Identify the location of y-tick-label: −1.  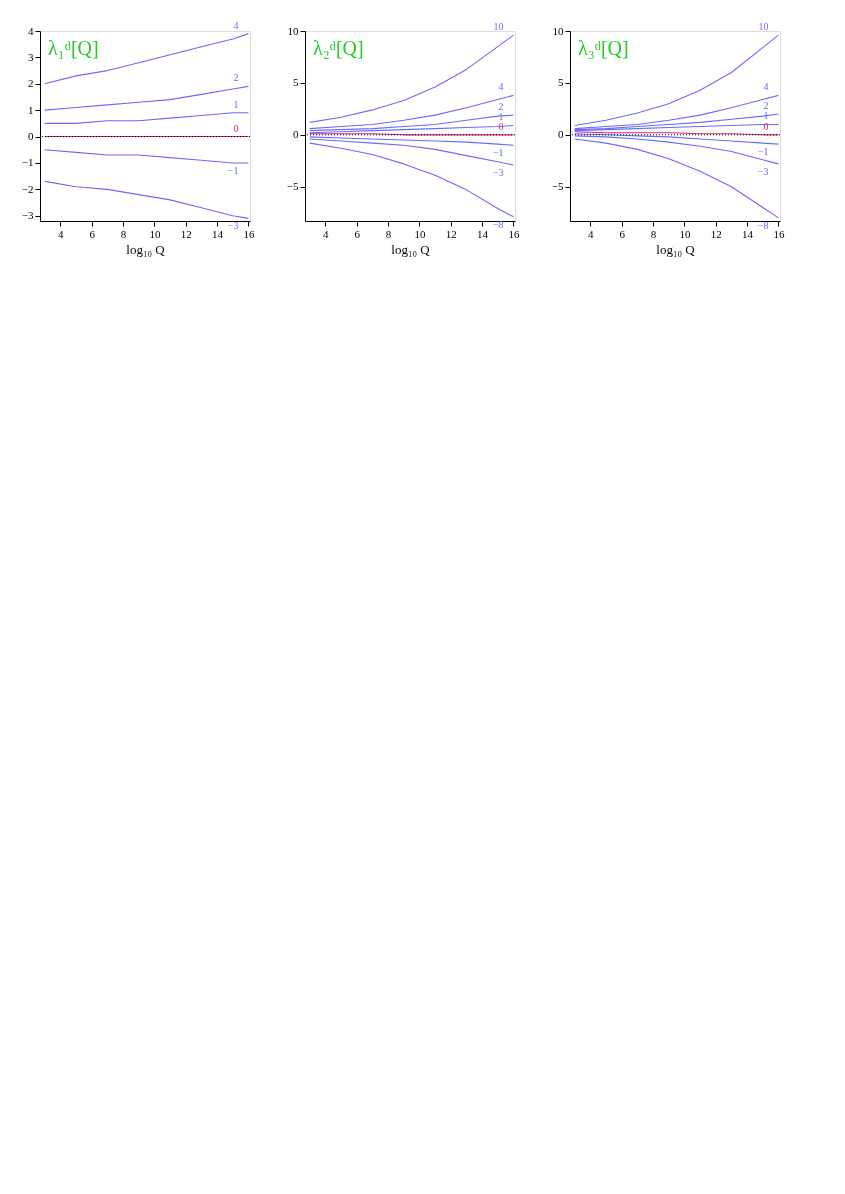
(27, 162).